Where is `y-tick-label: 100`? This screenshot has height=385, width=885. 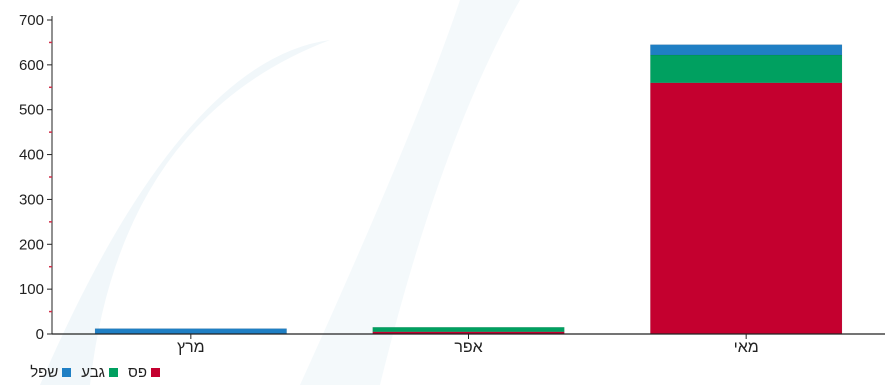 y-tick-label: 100 is located at coordinates (31, 289).